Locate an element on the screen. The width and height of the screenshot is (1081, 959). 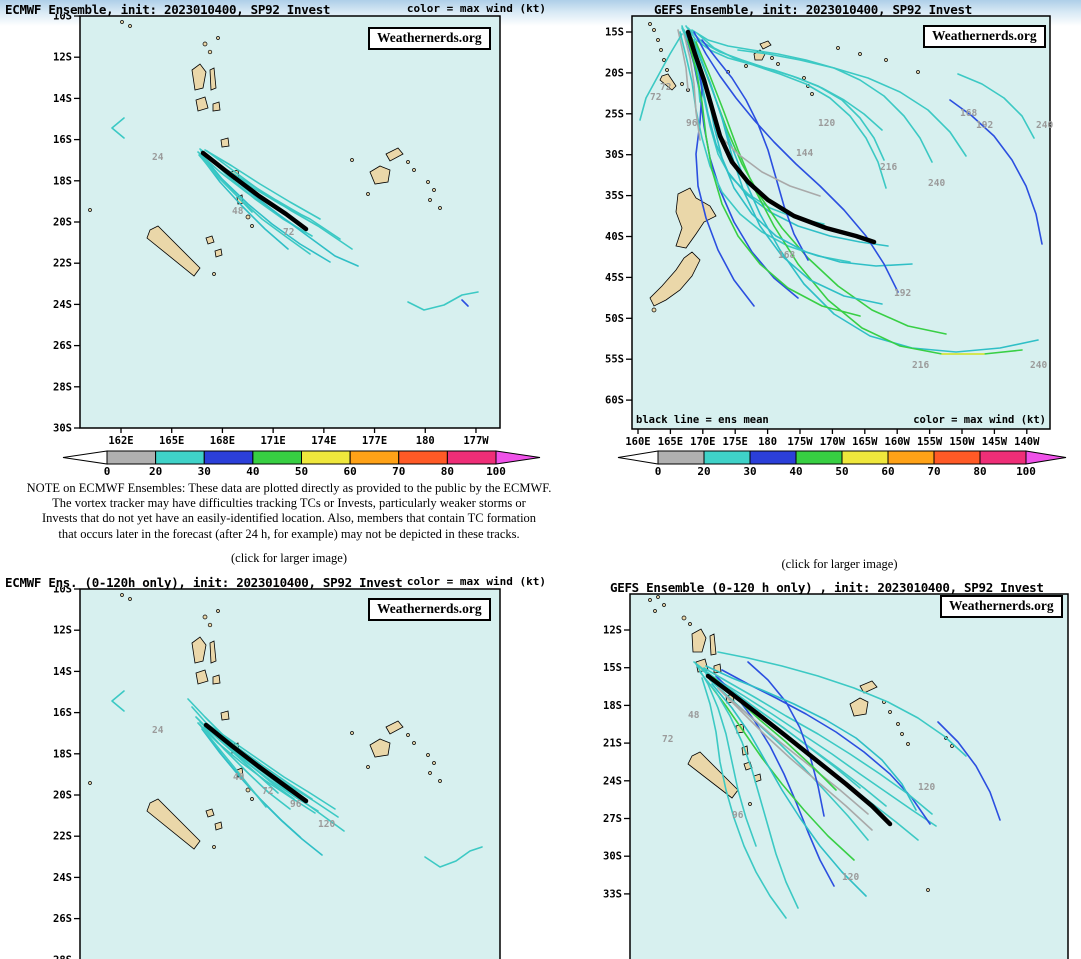
lon-axis-label: 150W is located at coordinates (962, 442).